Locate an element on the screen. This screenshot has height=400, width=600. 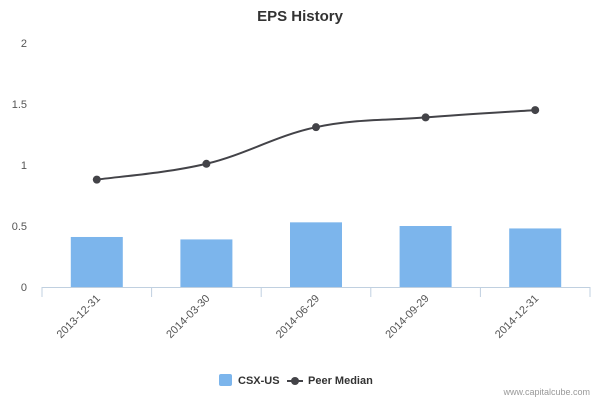
x-tick-label: 2014-09-29 is located at coordinates (407, 317).